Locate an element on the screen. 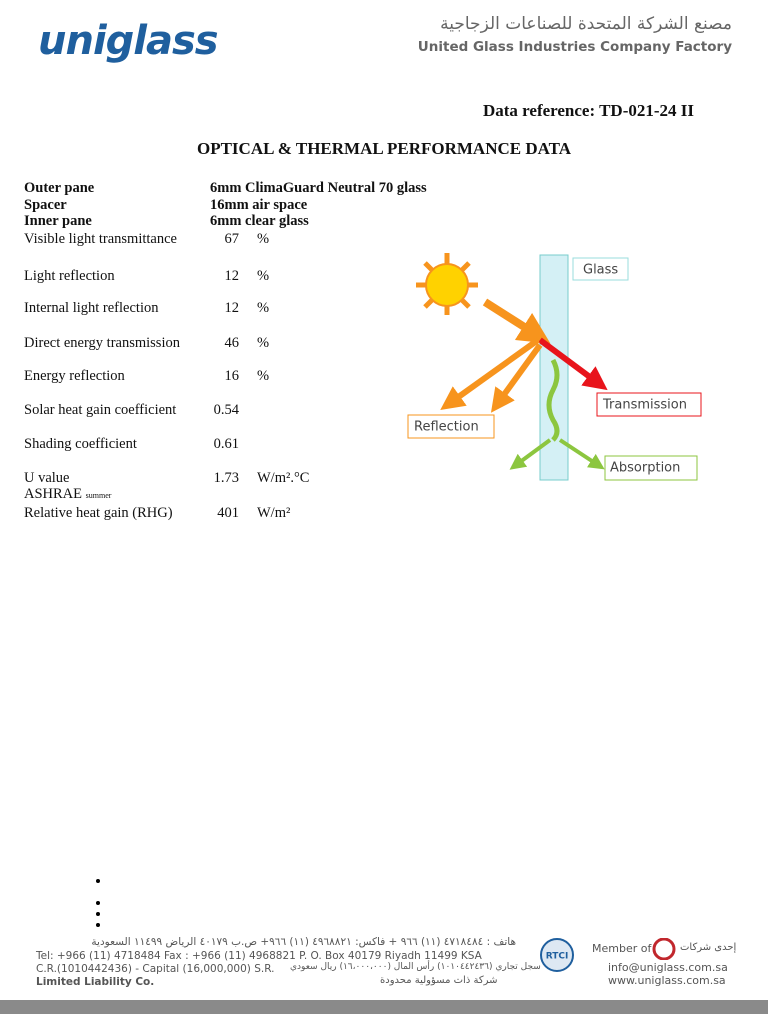 The height and width of the screenshot is (1024, 768). property-label: Internal light reflection is located at coordinates (91, 308).